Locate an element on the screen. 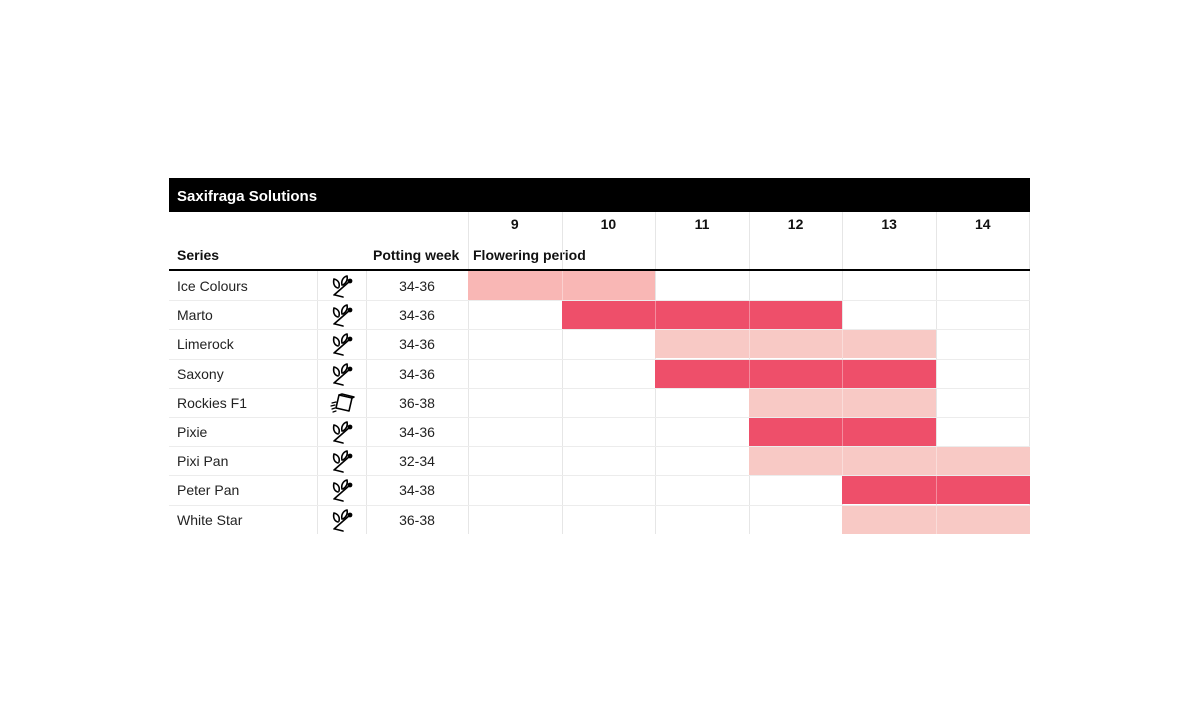  week-label: 12 is located at coordinates (795, 224).